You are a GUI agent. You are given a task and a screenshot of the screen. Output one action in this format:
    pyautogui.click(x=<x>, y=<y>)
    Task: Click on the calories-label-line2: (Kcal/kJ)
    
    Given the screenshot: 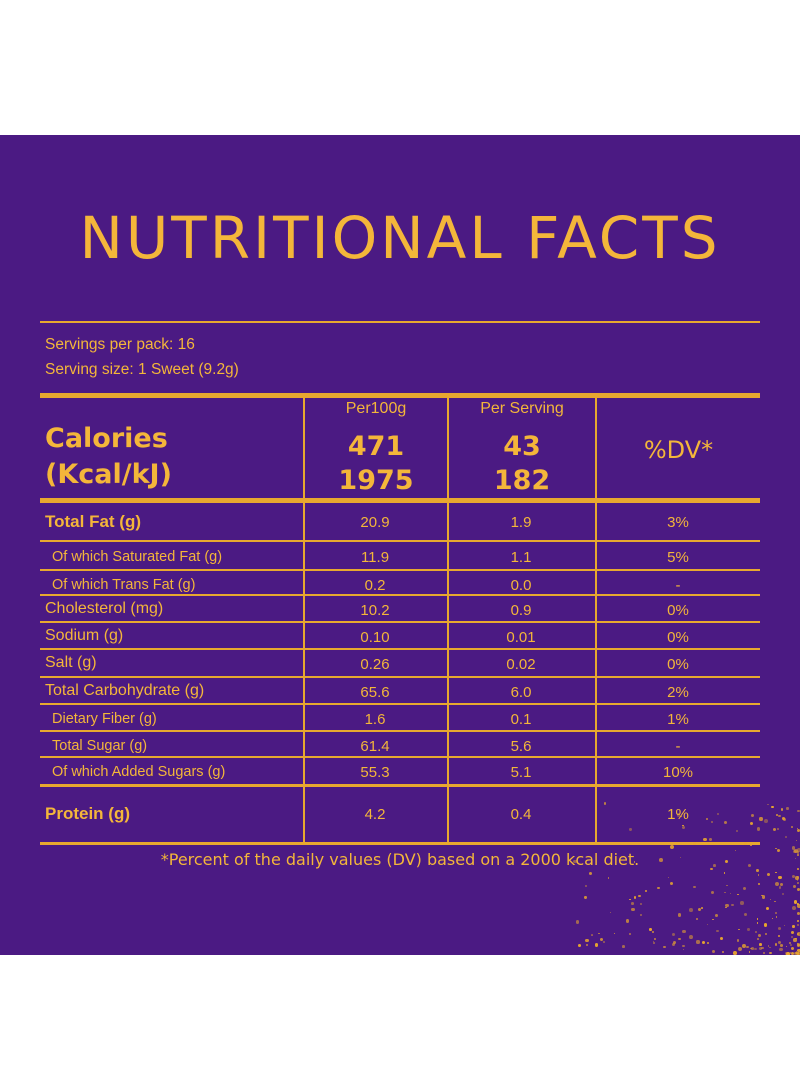 What is the action you would take?
    pyautogui.click(x=108, y=474)
    